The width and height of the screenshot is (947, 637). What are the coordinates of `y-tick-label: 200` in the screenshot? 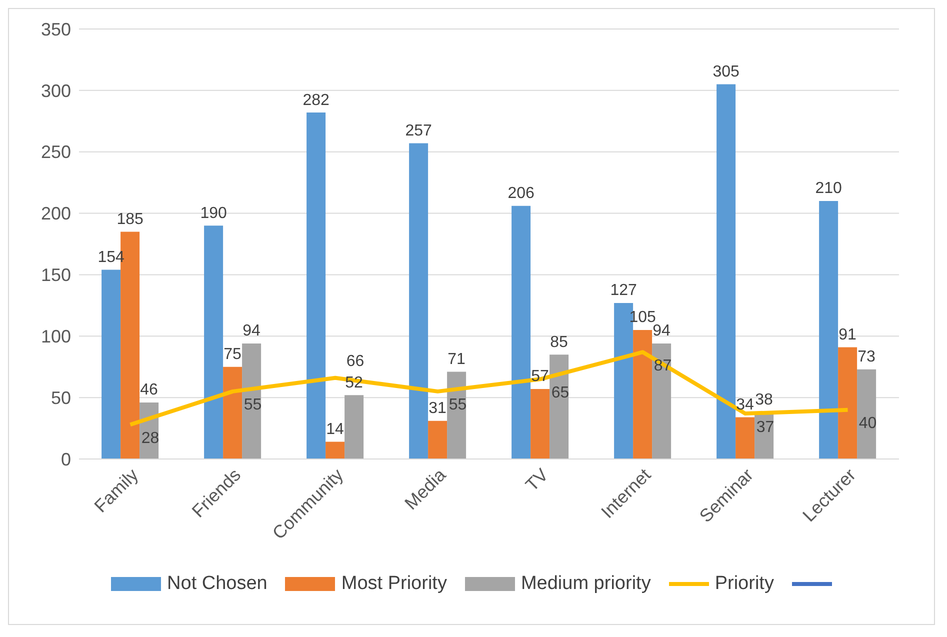 It's located at (55, 214).